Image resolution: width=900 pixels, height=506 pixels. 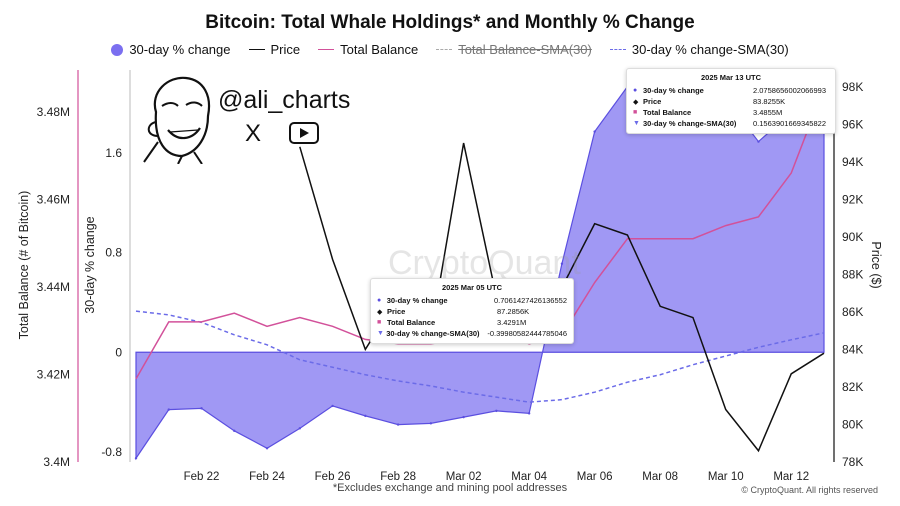 I want to click on legend-item-price: Price, so click(x=274, y=49).